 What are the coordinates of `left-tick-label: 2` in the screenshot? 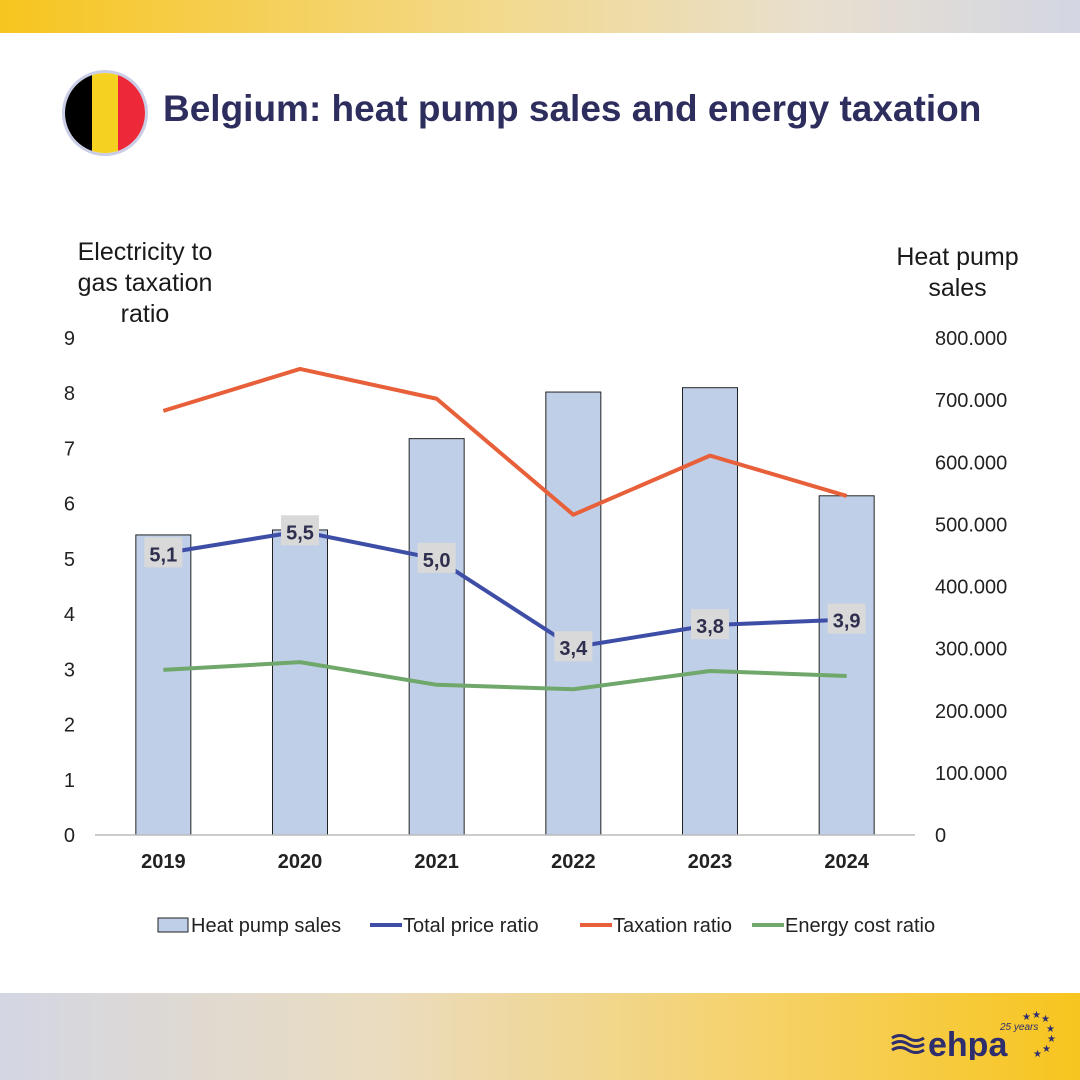 It's located at (69, 726).